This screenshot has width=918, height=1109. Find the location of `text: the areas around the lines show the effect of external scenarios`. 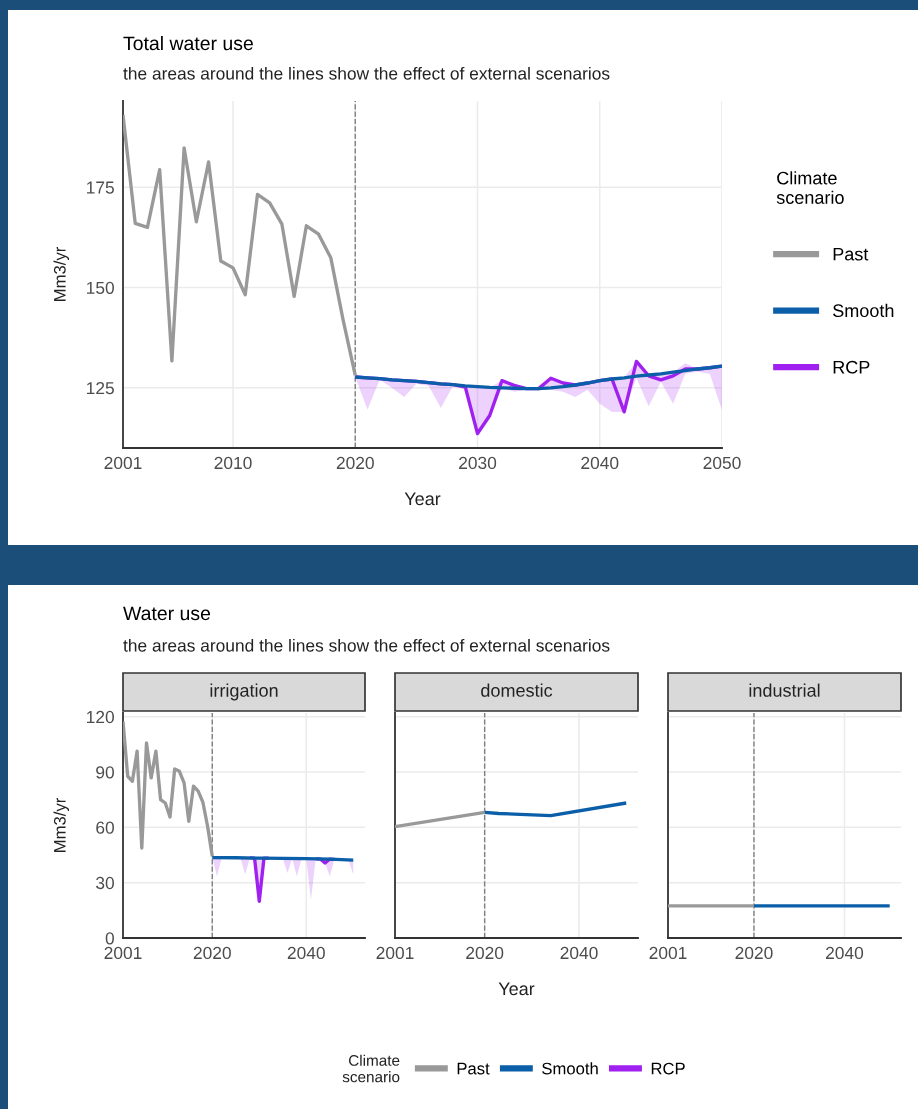

text: the areas around the lines show the effect of external scenarios is located at coordinates (366, 645).